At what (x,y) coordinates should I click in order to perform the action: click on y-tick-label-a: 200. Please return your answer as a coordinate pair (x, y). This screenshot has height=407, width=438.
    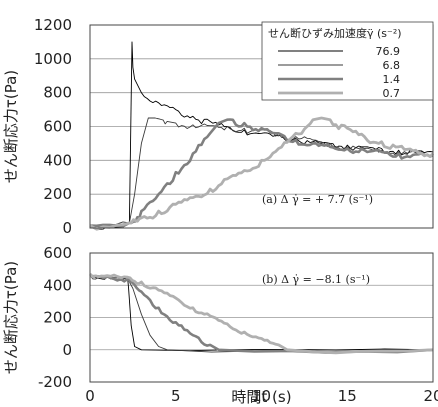
    Looking at the image, I should click on (57, 194).